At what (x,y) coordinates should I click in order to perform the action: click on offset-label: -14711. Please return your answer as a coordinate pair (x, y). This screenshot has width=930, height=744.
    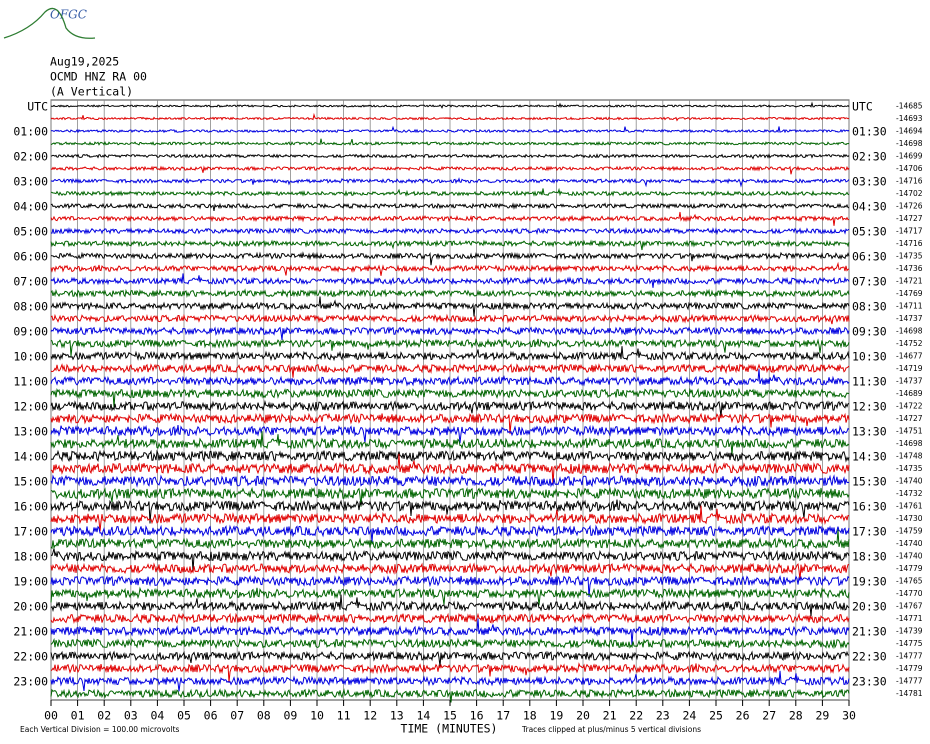
    Looking at the image, I should click on (909, 306).